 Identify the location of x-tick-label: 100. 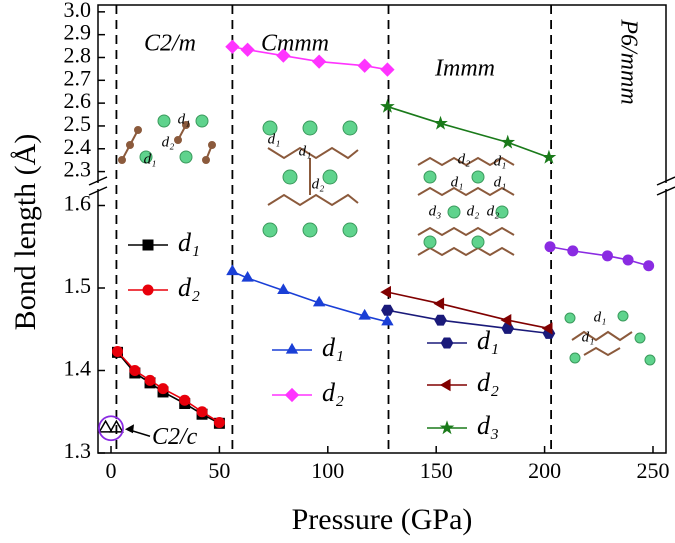
(327, 470).